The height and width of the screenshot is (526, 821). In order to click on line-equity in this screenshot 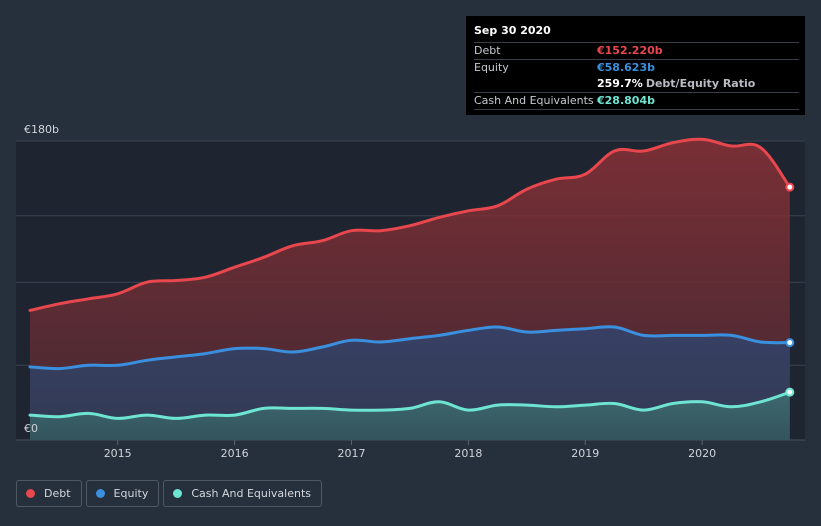, I will do `click(410, 348)`.